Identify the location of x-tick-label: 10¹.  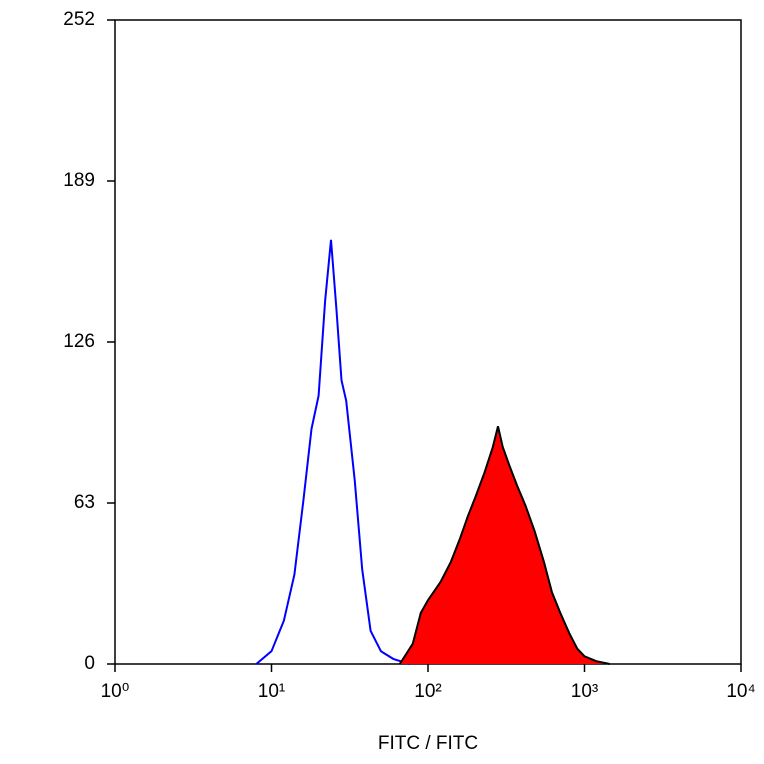
(271, 691).